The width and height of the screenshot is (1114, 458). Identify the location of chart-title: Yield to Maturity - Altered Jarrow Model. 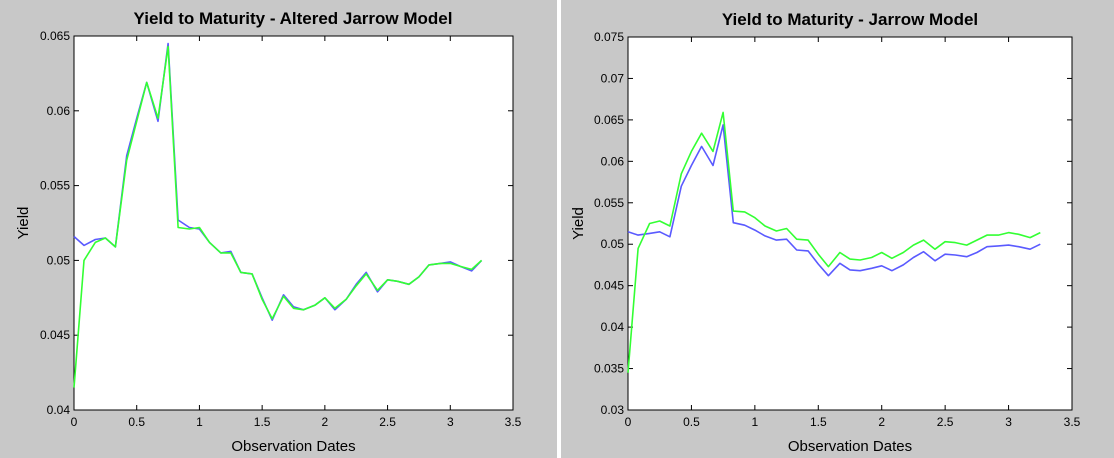
(293, 18).